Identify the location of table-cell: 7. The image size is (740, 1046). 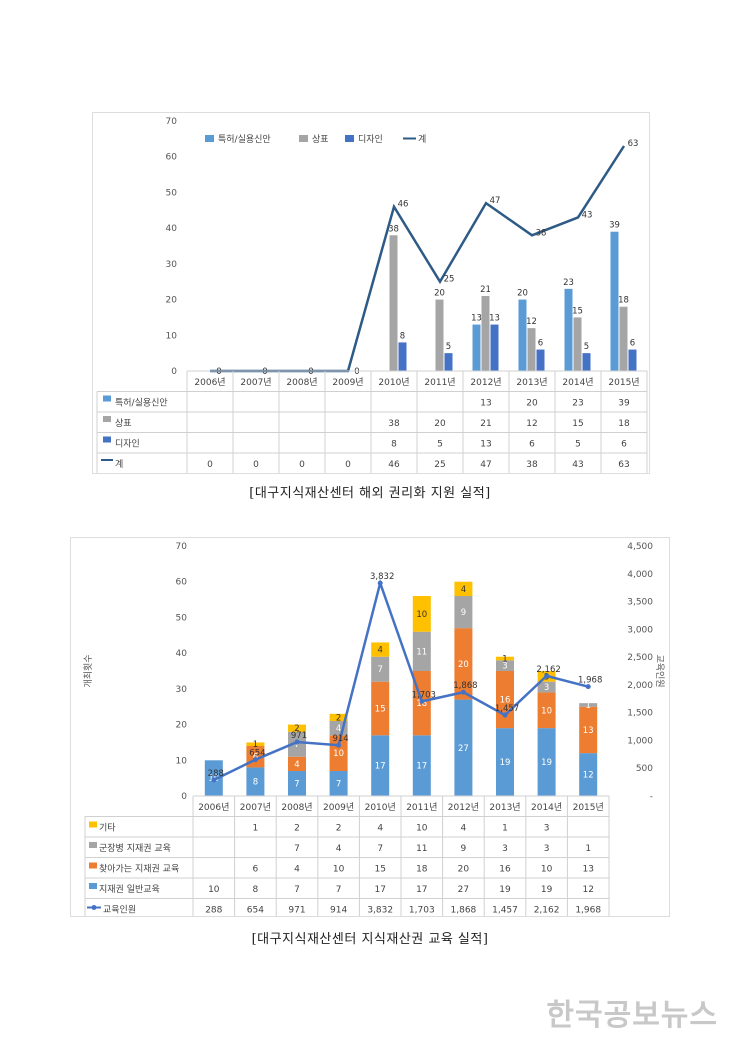
(380, 849).